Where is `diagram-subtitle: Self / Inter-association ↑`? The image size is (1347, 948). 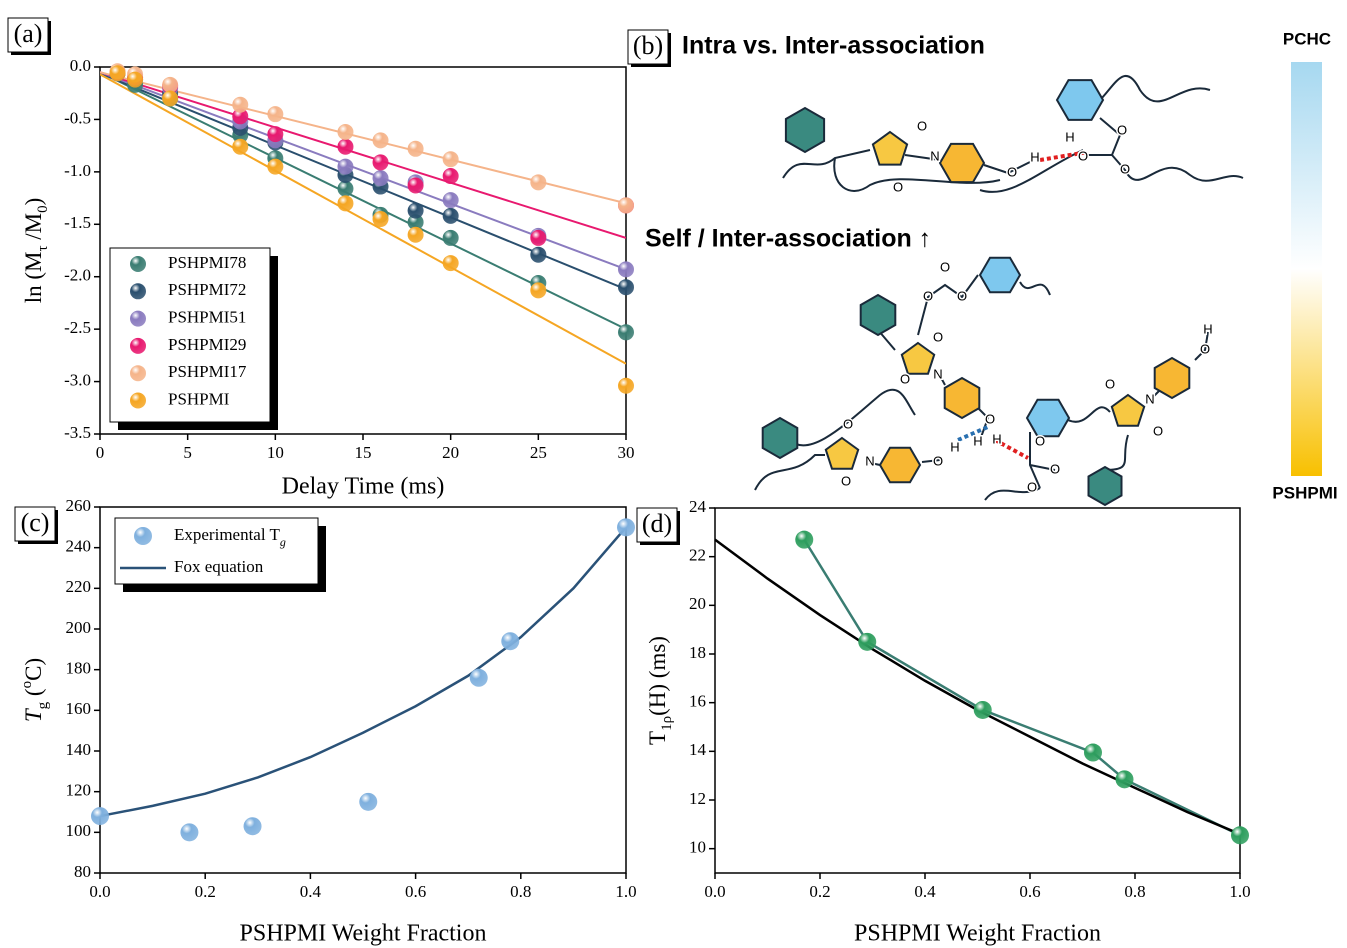 diagram-subtitle: Self / Inter-association ↑ is located at coordinates (788, 239).